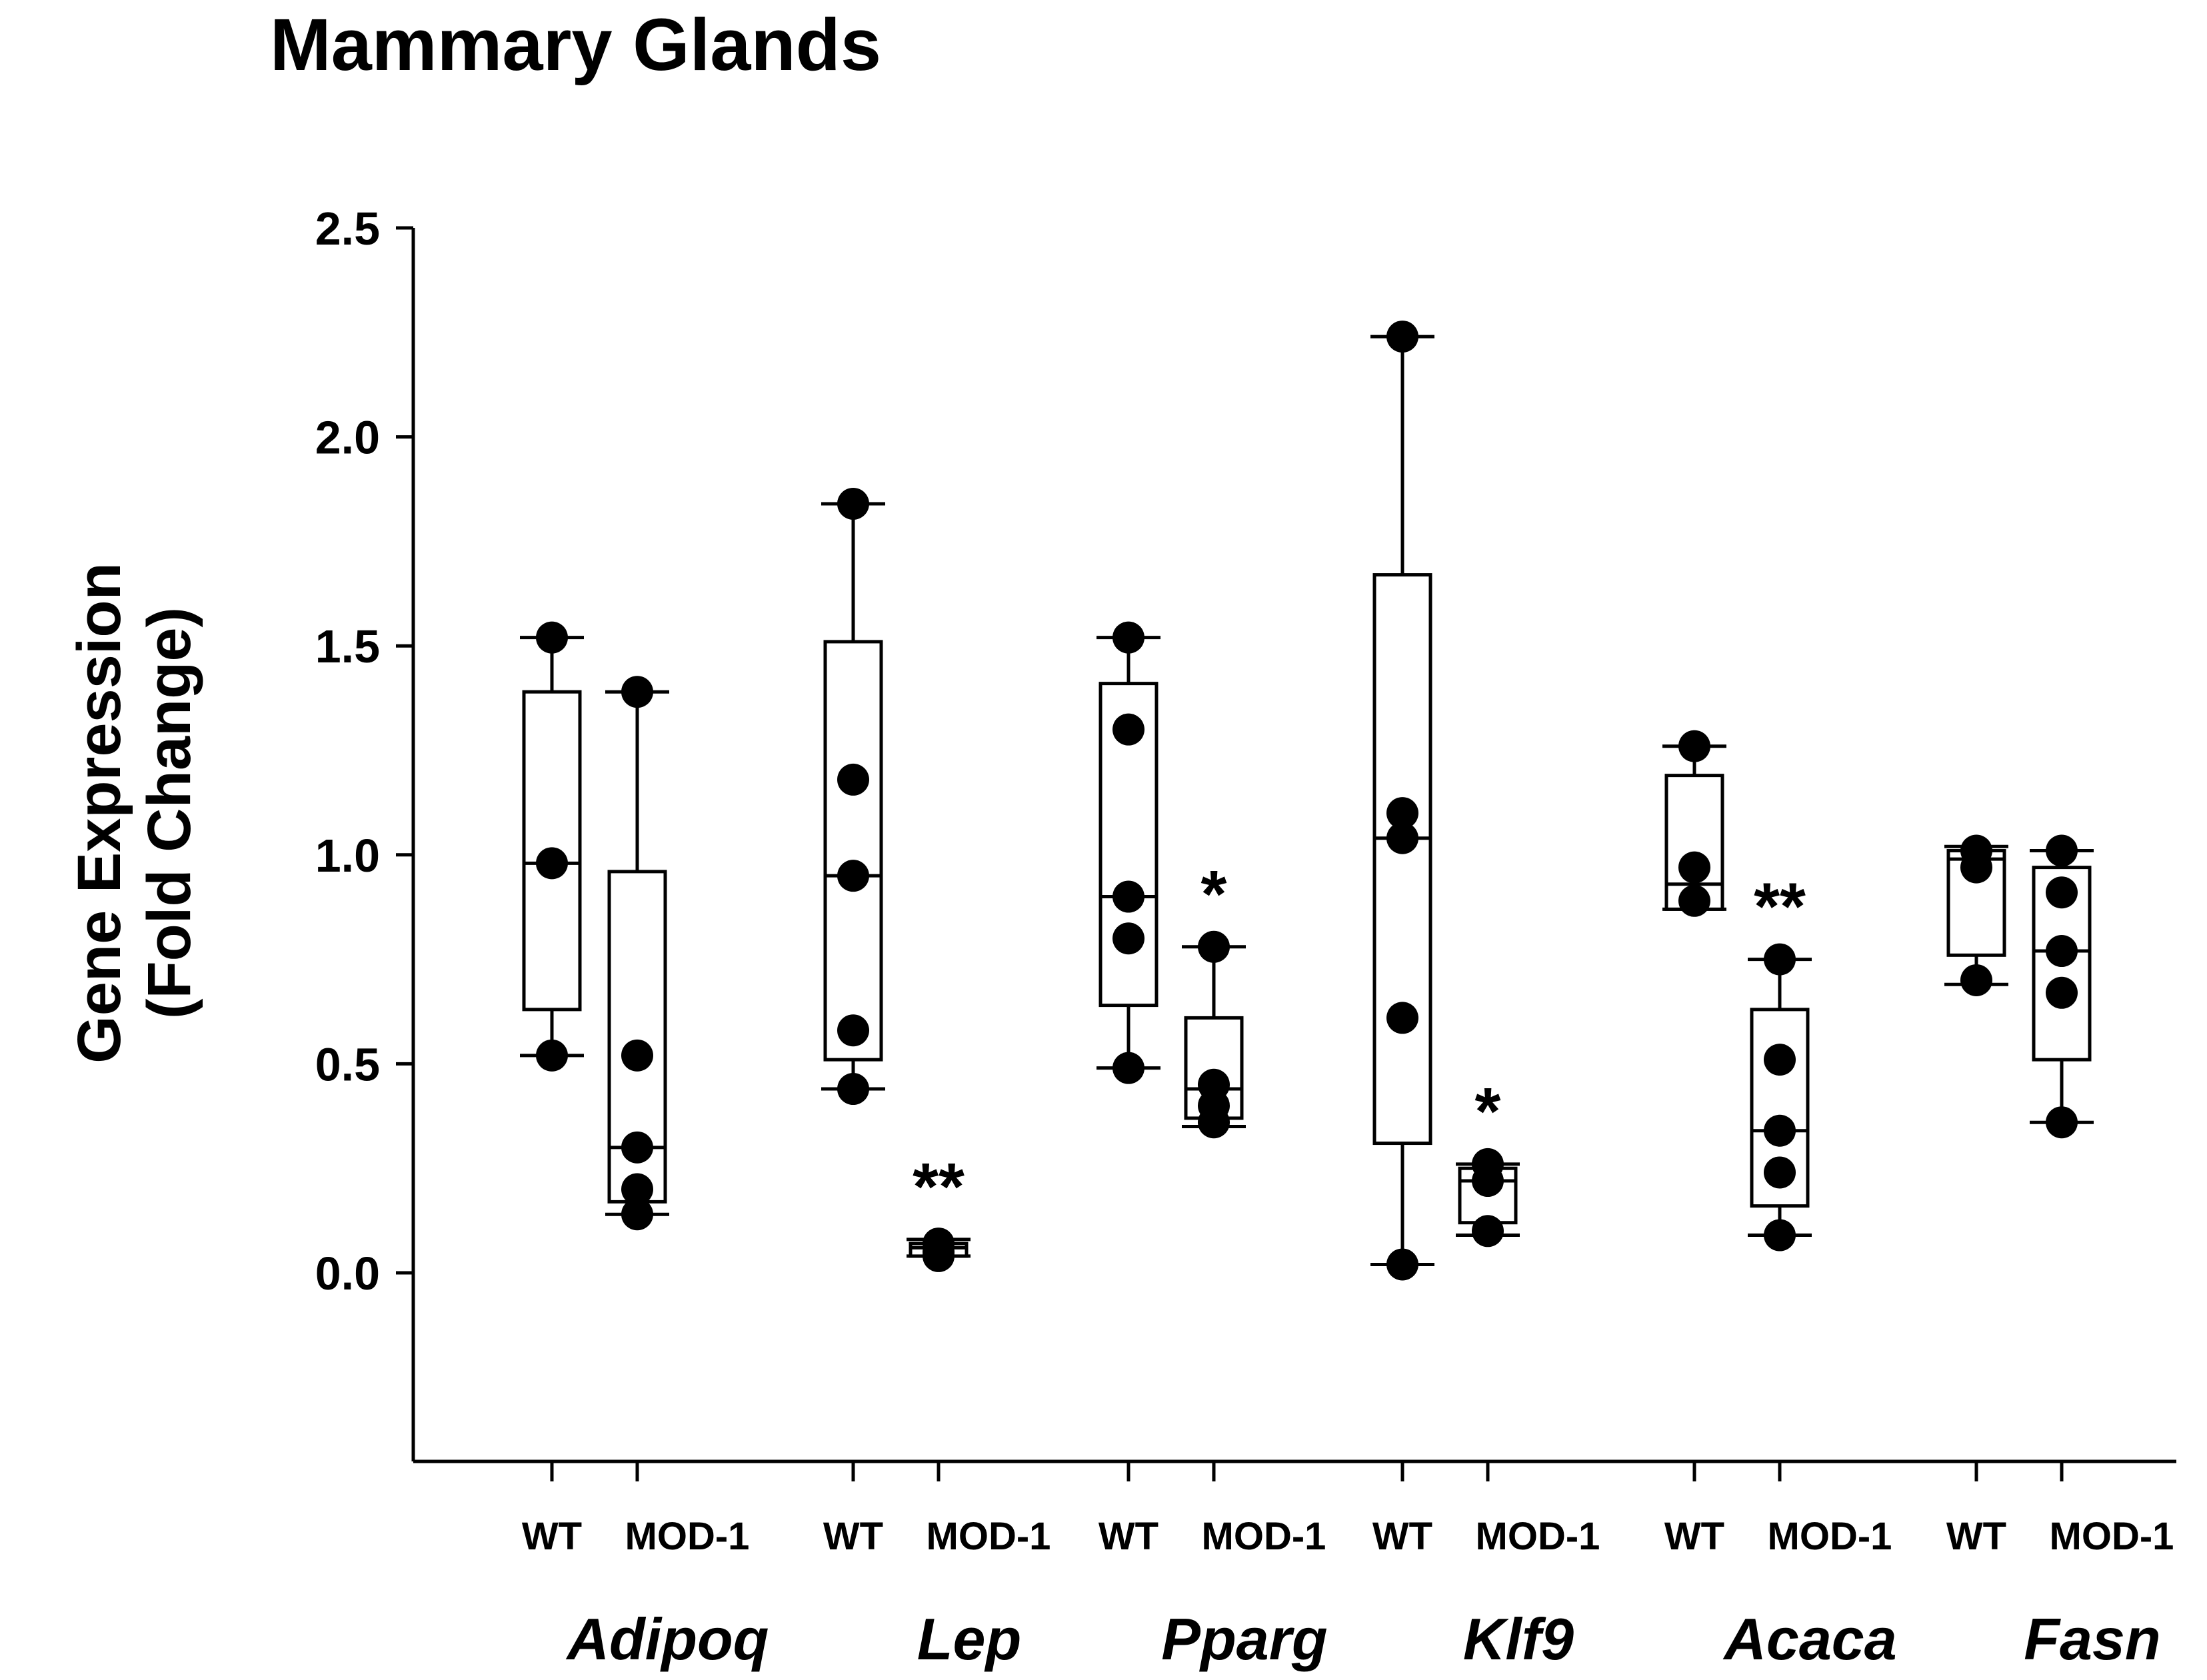  I want to click on y-tick-label: 0.0, so click(348, 1273).